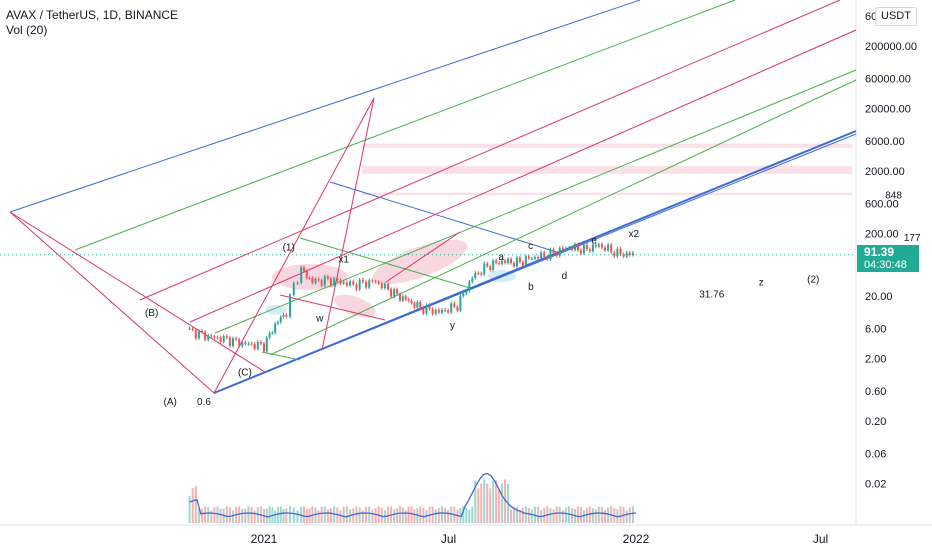 The height and width of the screenshot is (550, 932). I want to click on wave-zone-y, so click(355, 306).